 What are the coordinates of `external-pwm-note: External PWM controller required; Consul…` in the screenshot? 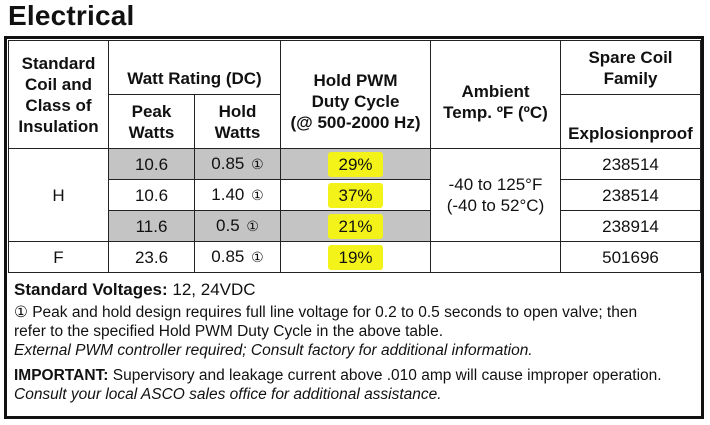 It's located at (273, 350).